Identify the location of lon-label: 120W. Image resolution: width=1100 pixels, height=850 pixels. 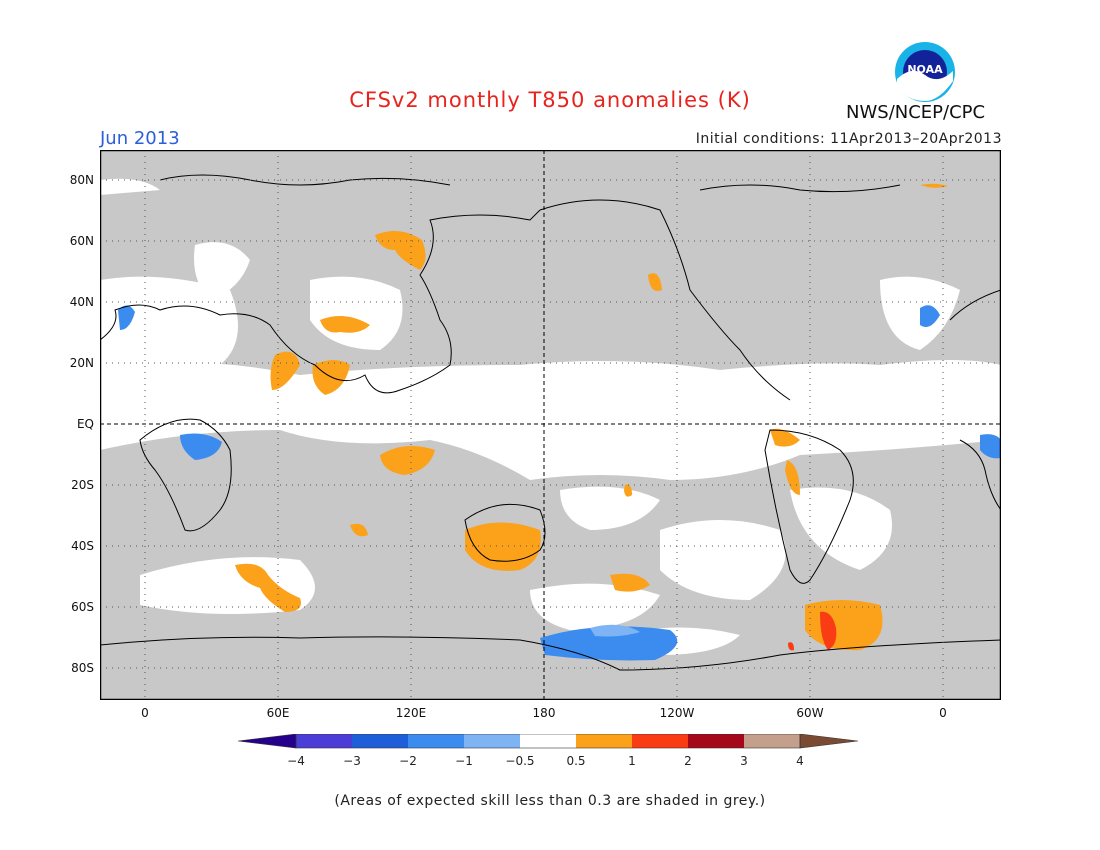
(677, 713).